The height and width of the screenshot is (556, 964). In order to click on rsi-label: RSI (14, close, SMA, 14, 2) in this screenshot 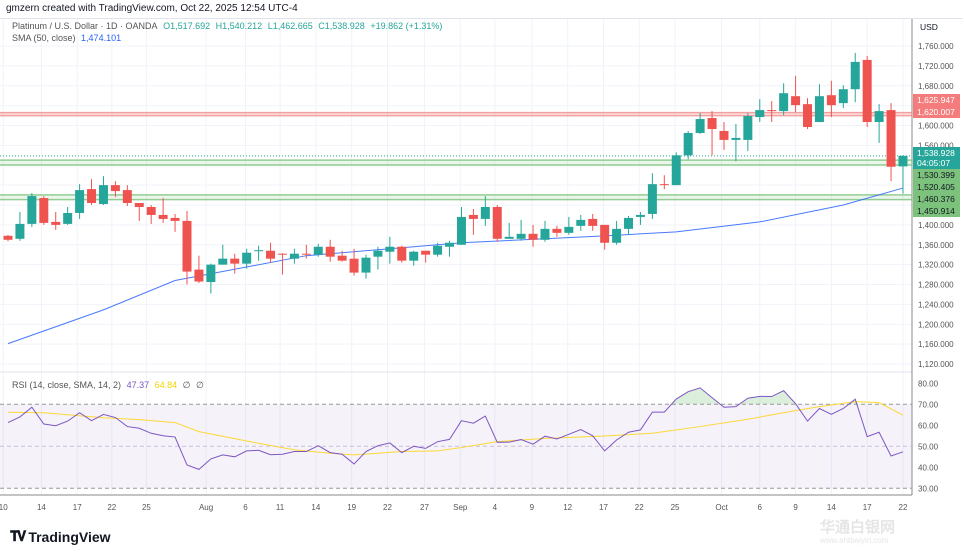, I will do `click(67, 385)`.